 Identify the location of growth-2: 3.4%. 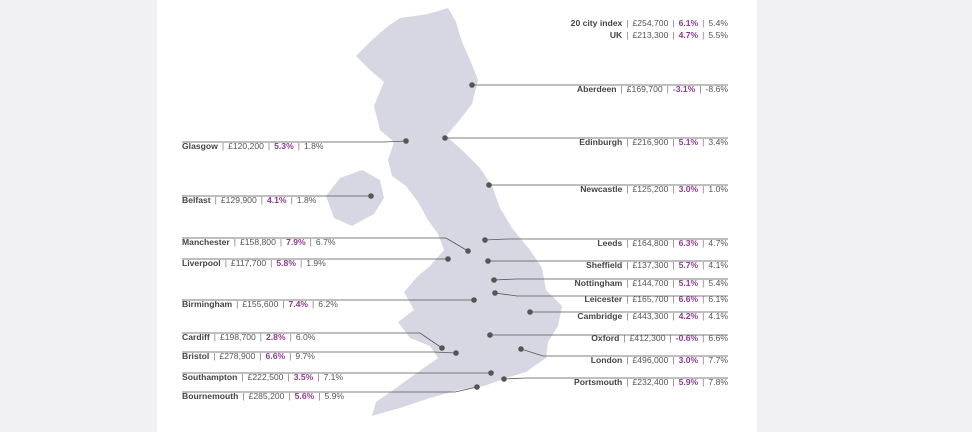
(718, 142).